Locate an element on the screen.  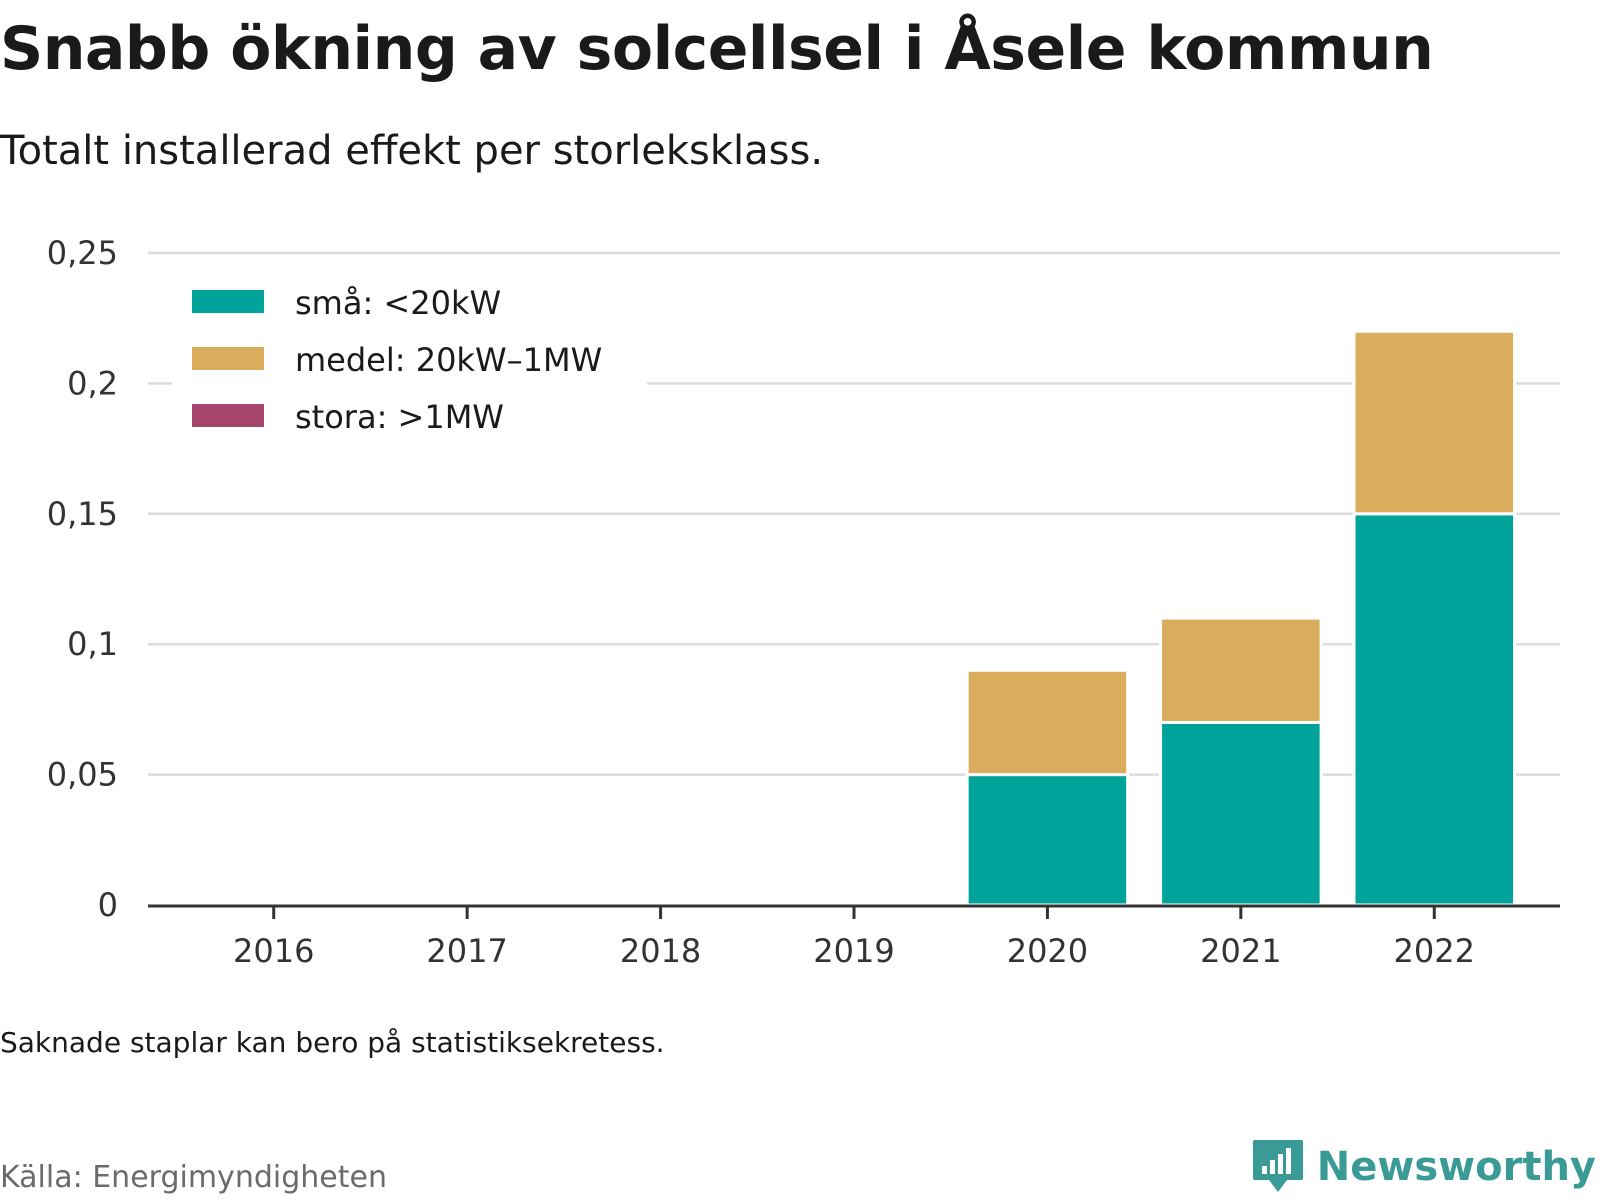
y-tick-label: 0 is located at coordinates (108, 905).